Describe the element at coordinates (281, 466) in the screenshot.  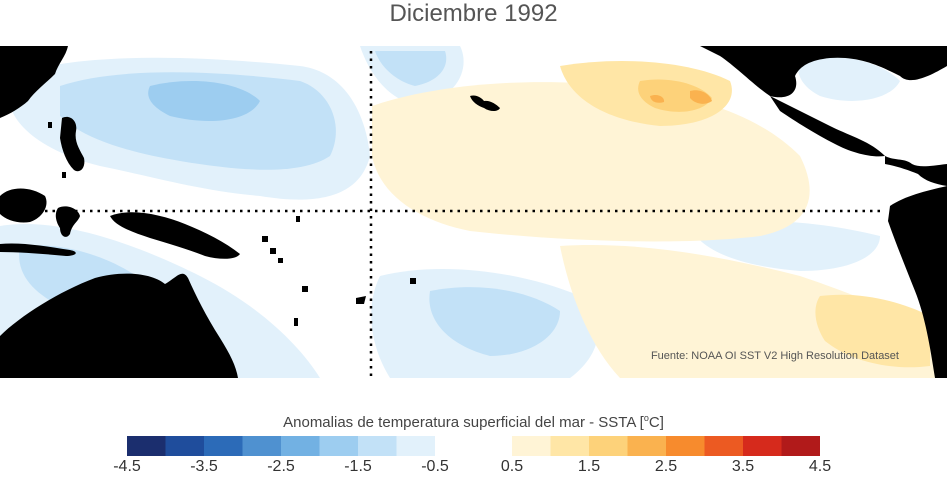
I see `colorbar-tick-label: -2.5` at that location.